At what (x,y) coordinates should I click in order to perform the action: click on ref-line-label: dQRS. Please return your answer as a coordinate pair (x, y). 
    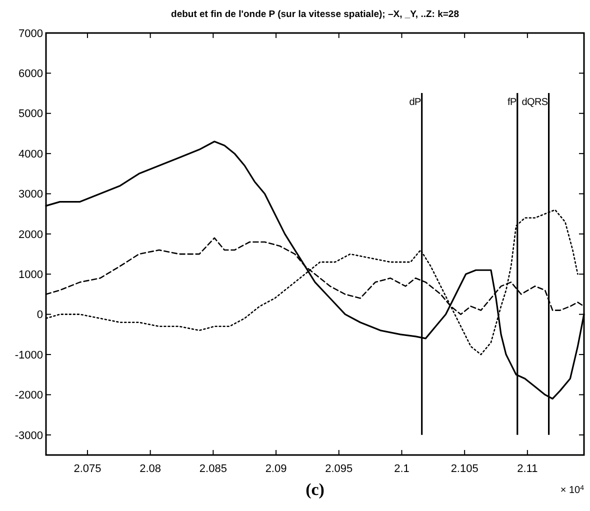
    Looking at the image, I should click on (535, 102).